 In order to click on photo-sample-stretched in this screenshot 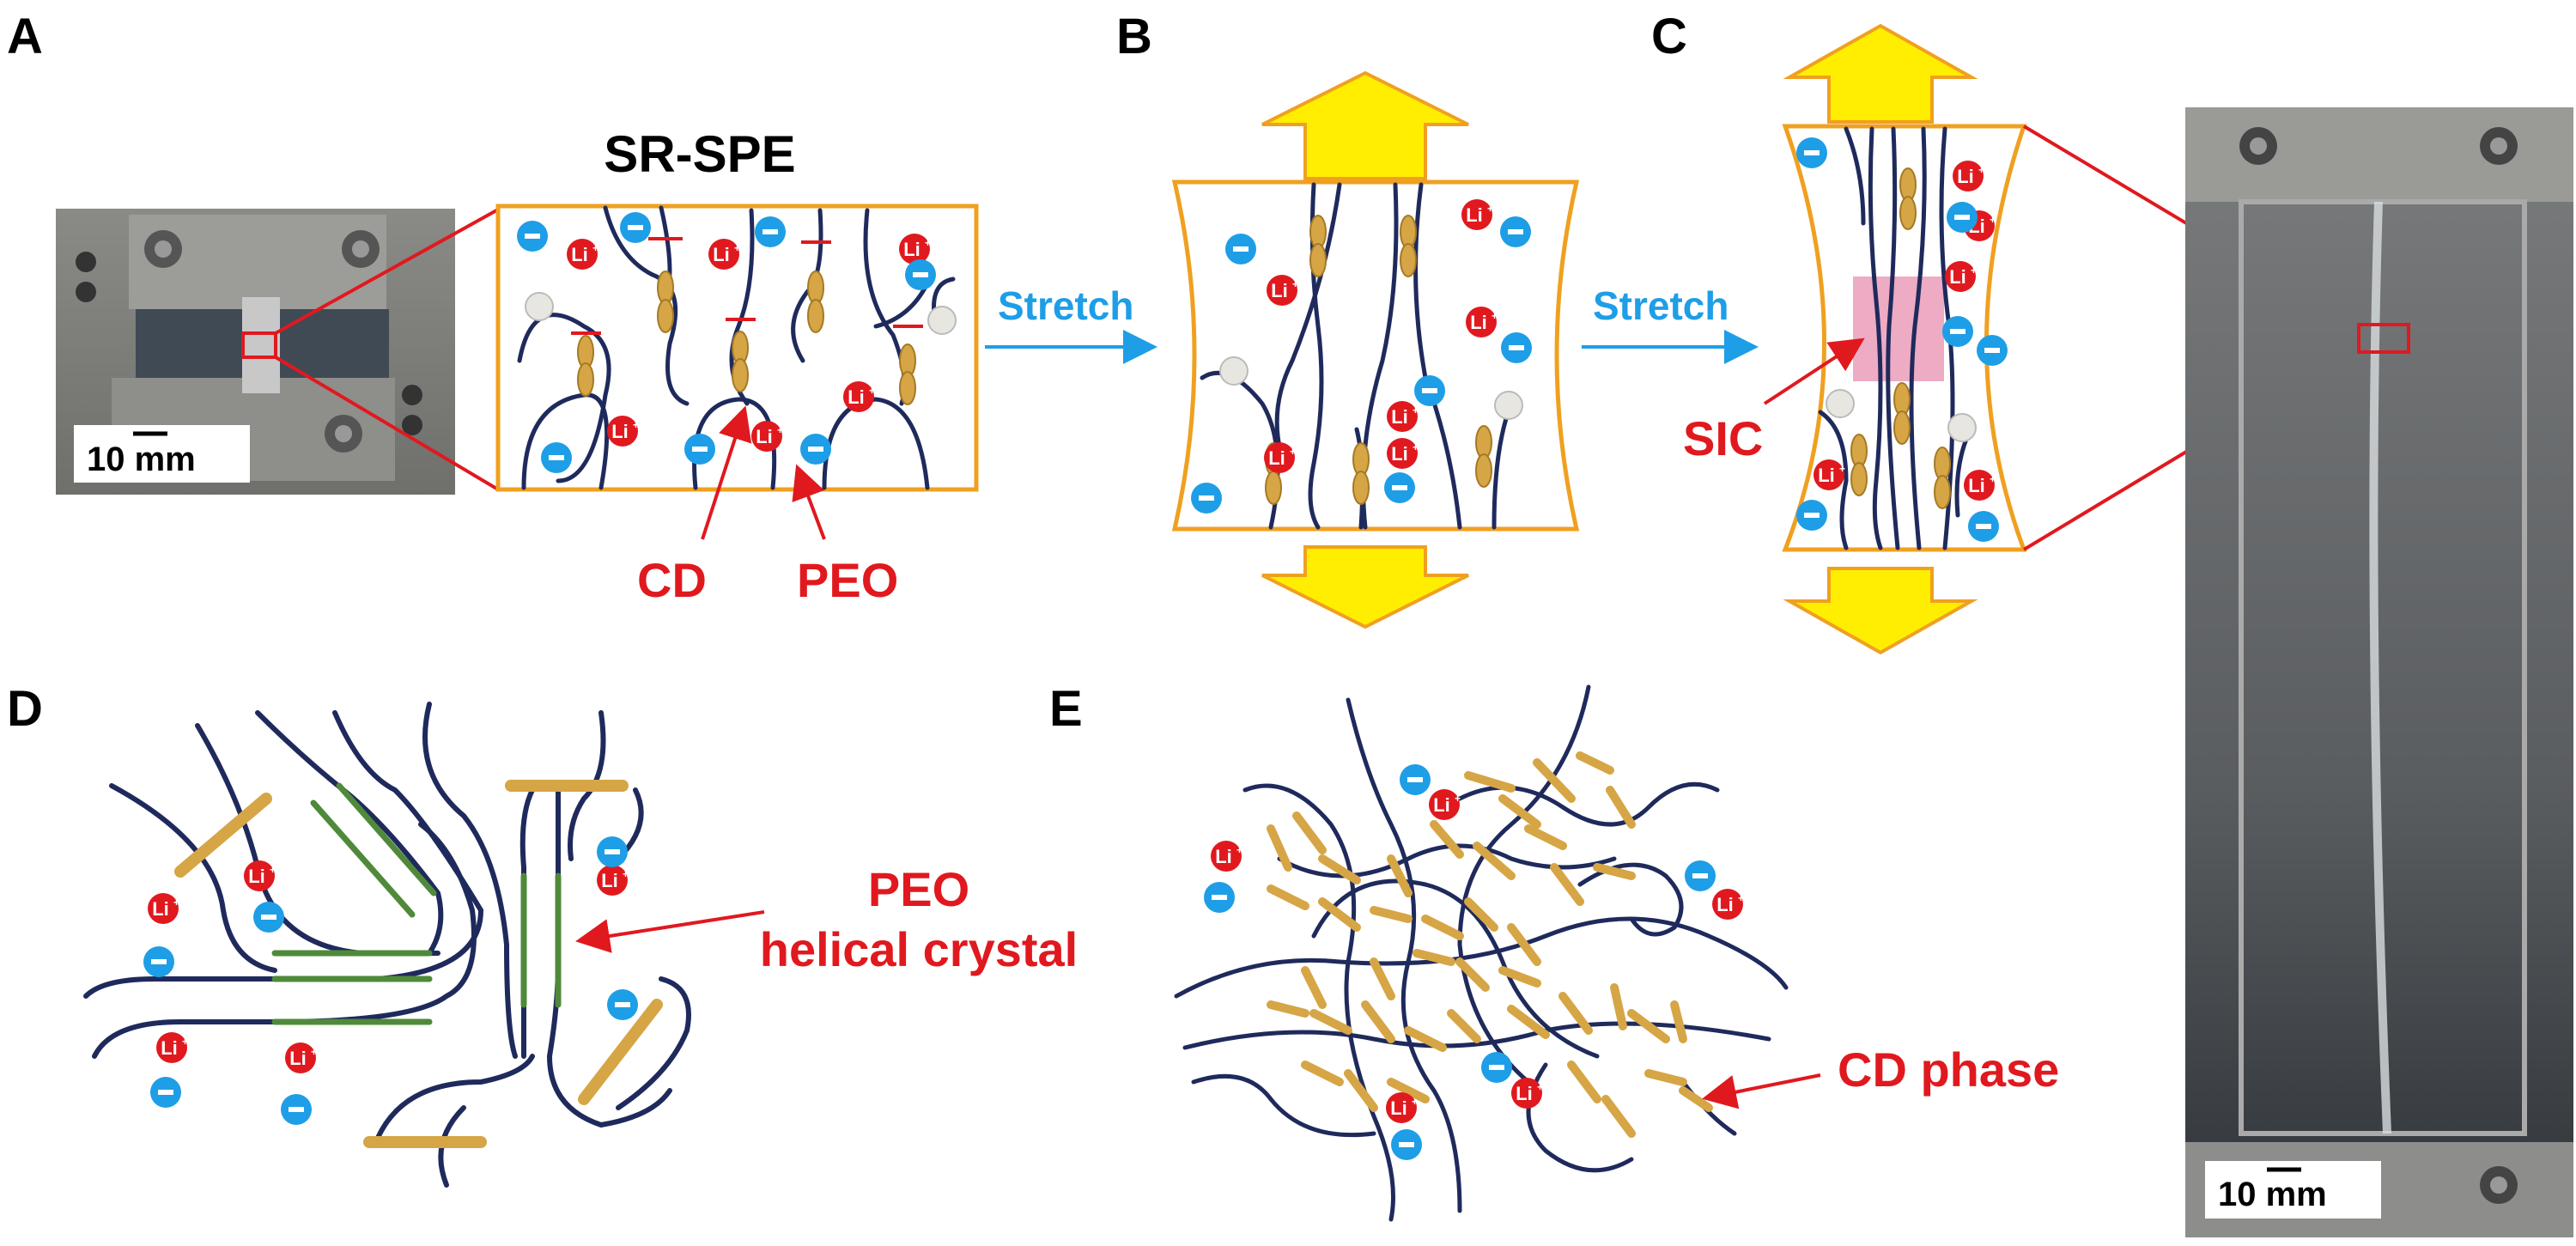, I will do `click(2379, 672)`.